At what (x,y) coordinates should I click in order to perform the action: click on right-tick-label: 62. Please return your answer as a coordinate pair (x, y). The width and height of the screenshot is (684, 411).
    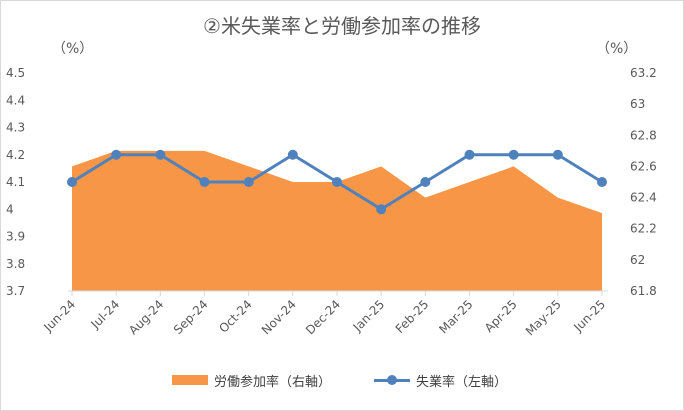
    Looking at the image, I should click on (637, 260).